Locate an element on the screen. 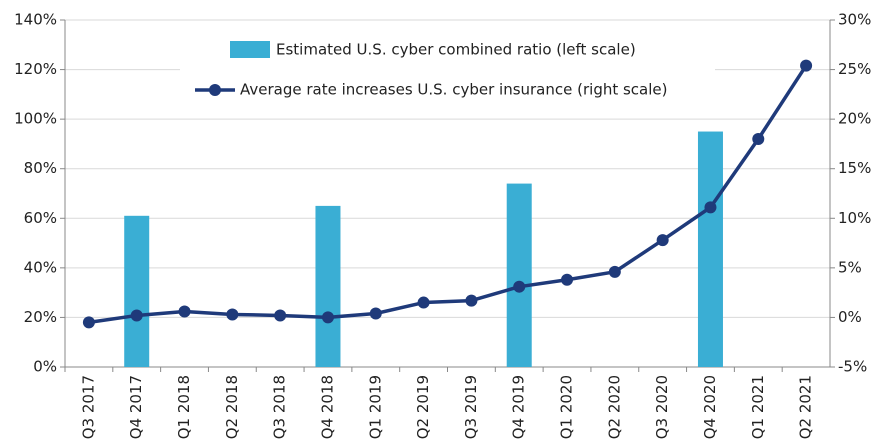 The height and width of the screenshot is (445, 895). x-tick-label: Q1 2020 is located at coordinates (567, 407).